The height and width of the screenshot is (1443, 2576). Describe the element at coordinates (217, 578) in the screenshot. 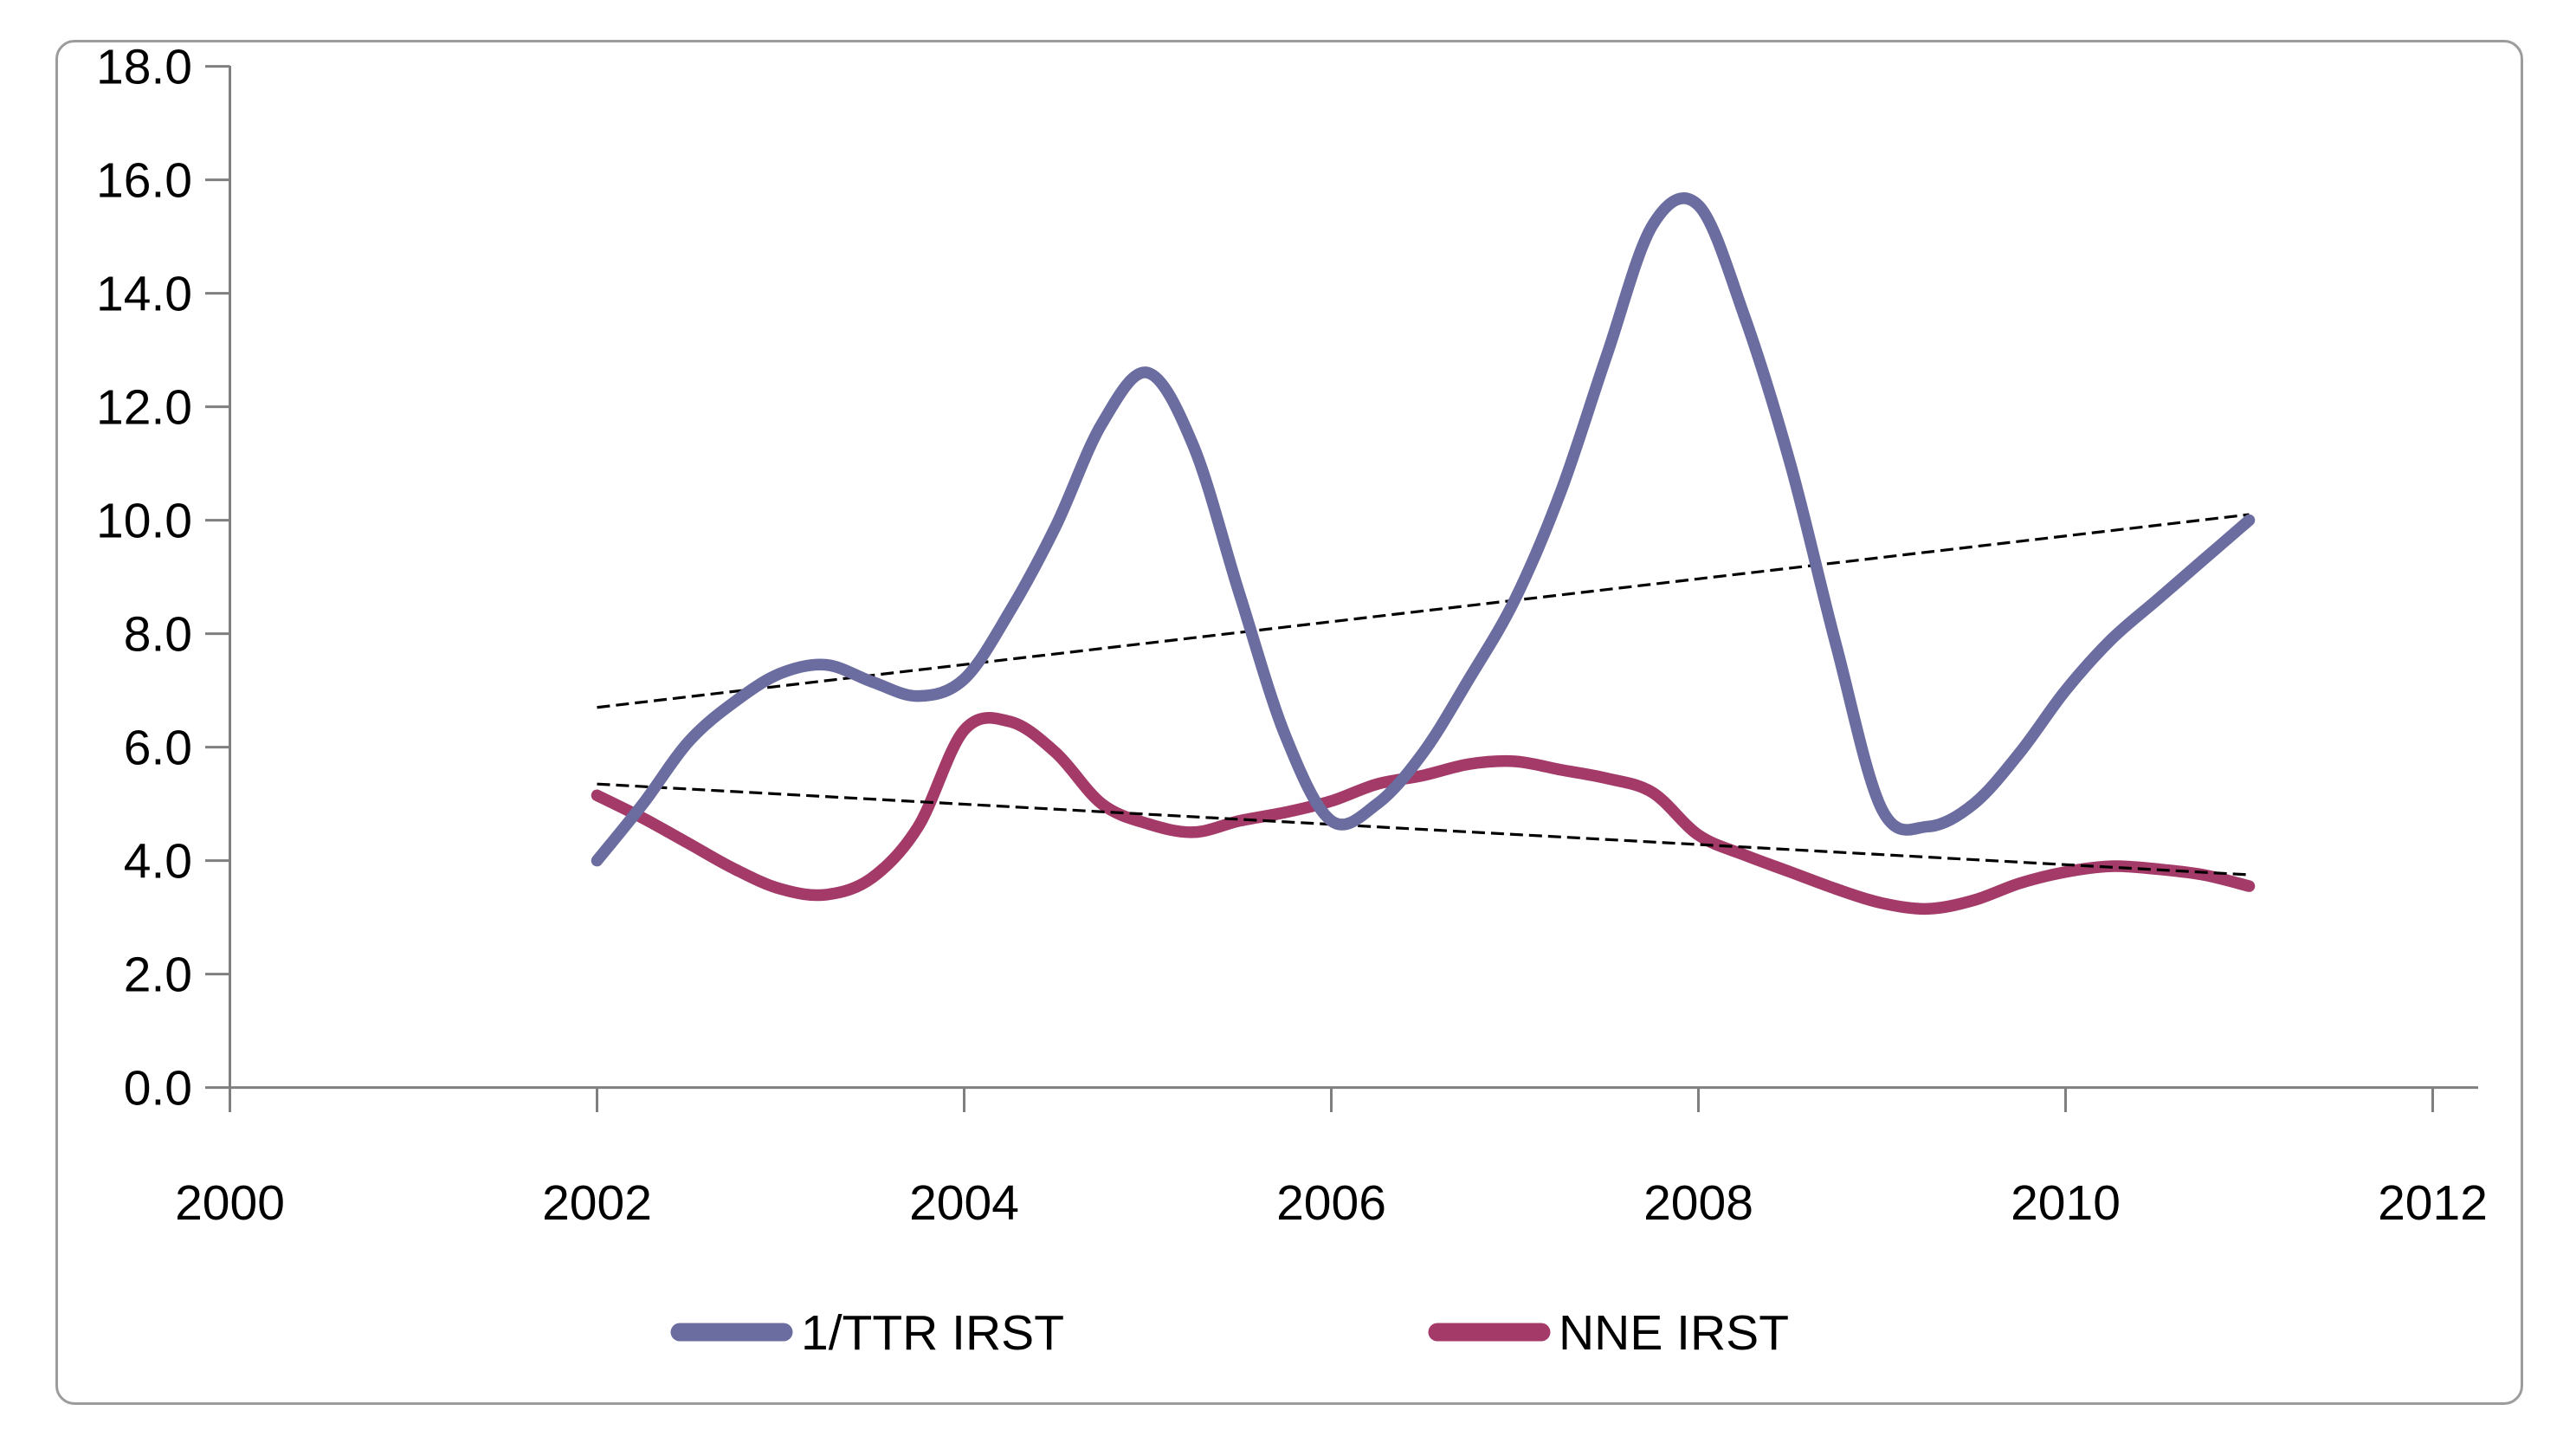

I see `y-axis-ticks` at that location.